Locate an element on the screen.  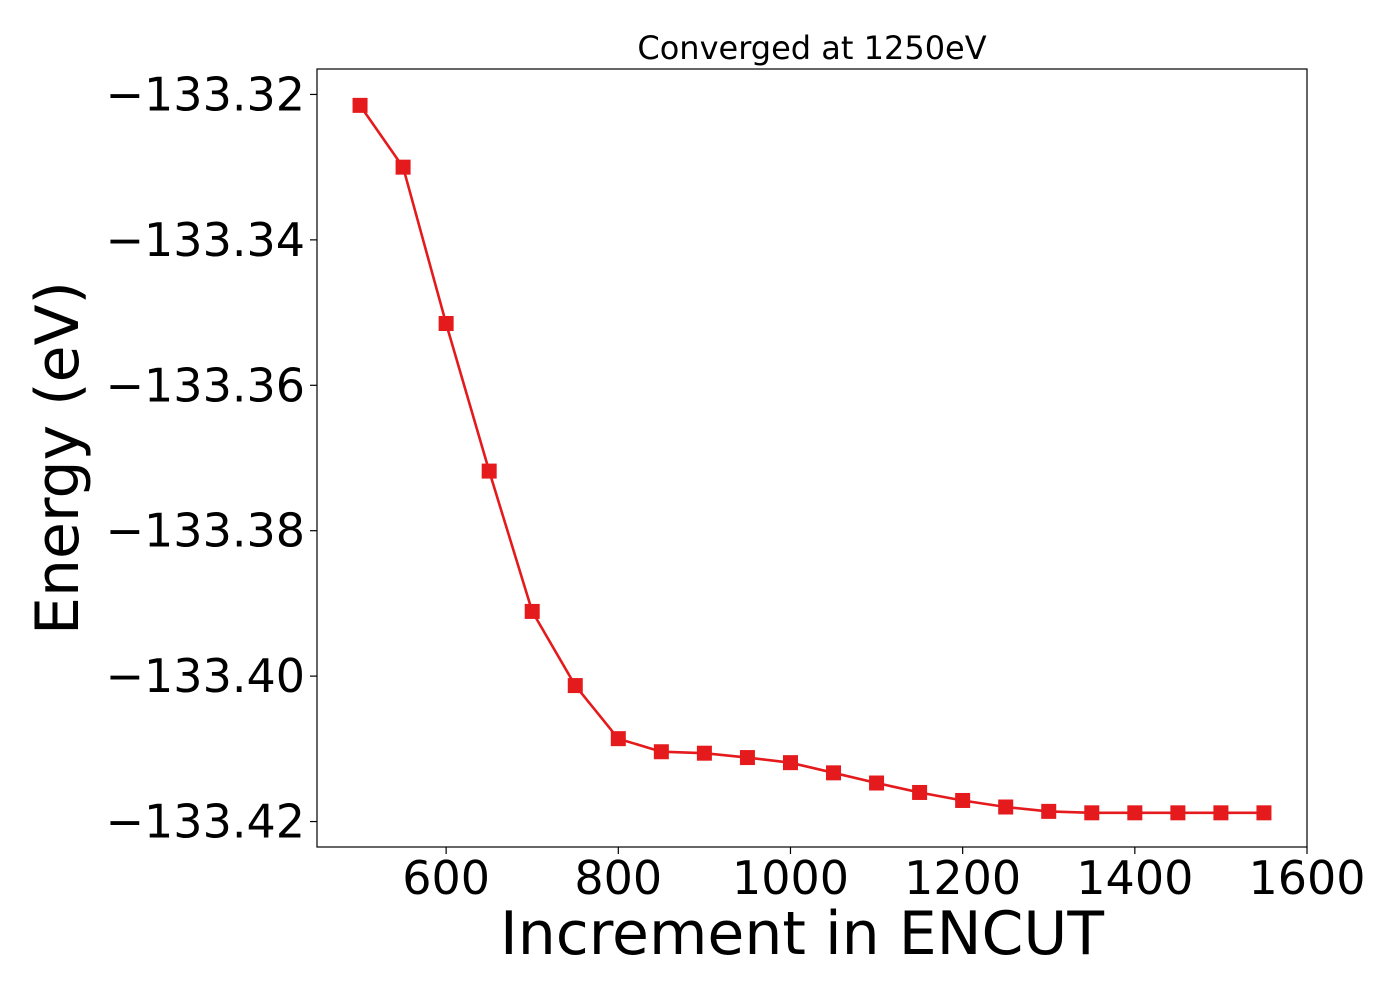
x-tick-label: 800 is located at coordinates (618, 878).